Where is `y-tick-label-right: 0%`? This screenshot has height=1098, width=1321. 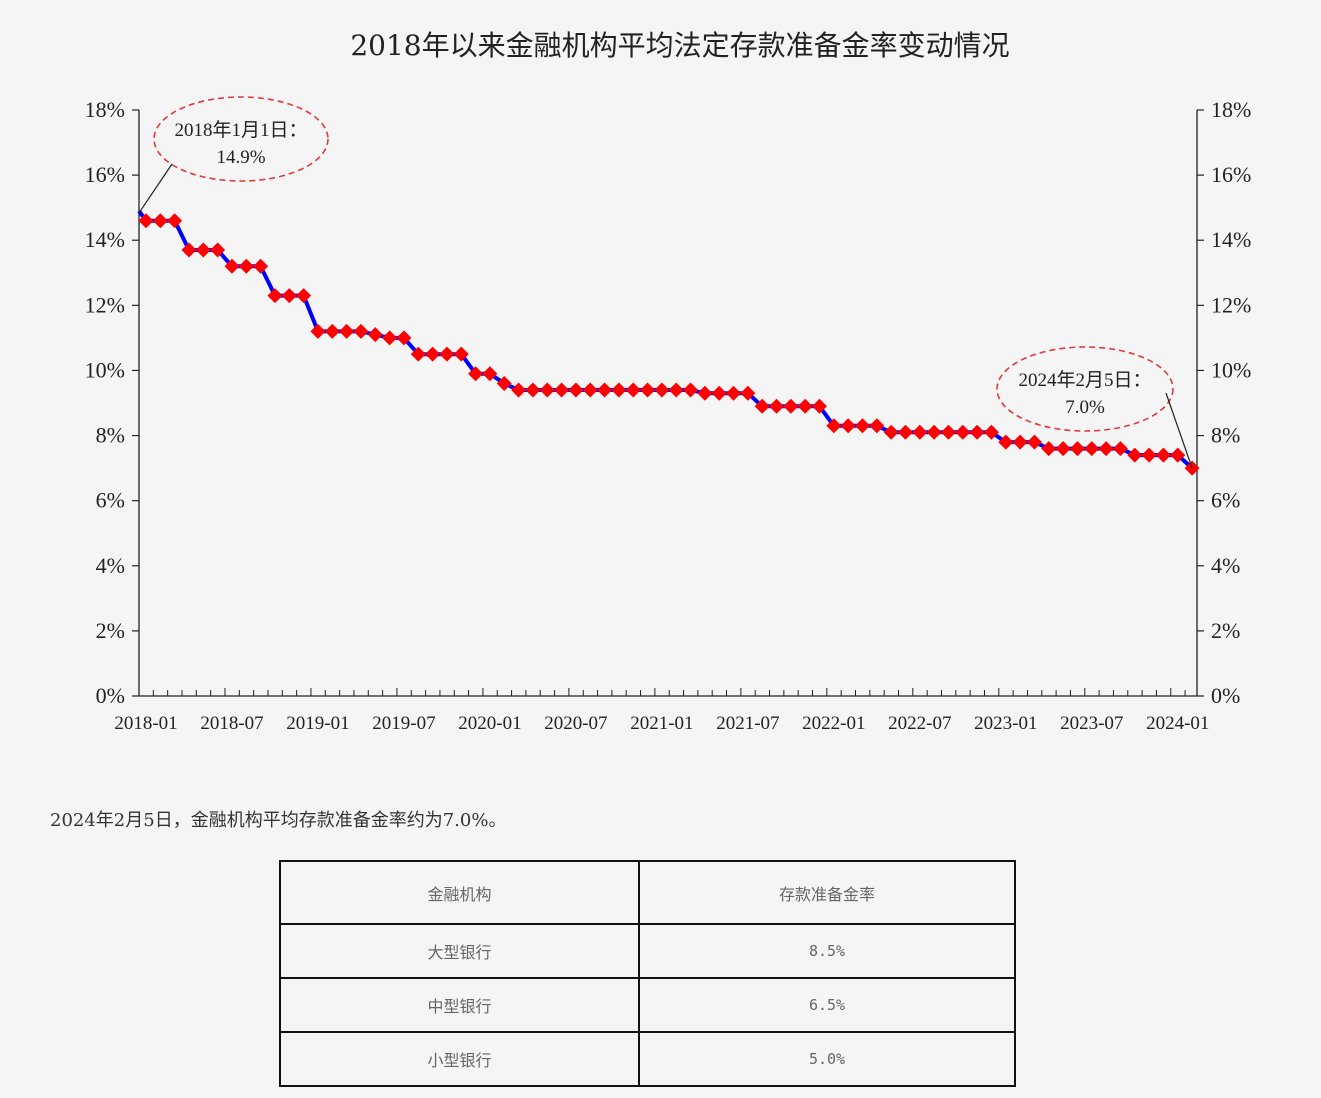 y-tick-label-right: 0% is located at coordinates (1225, 695).